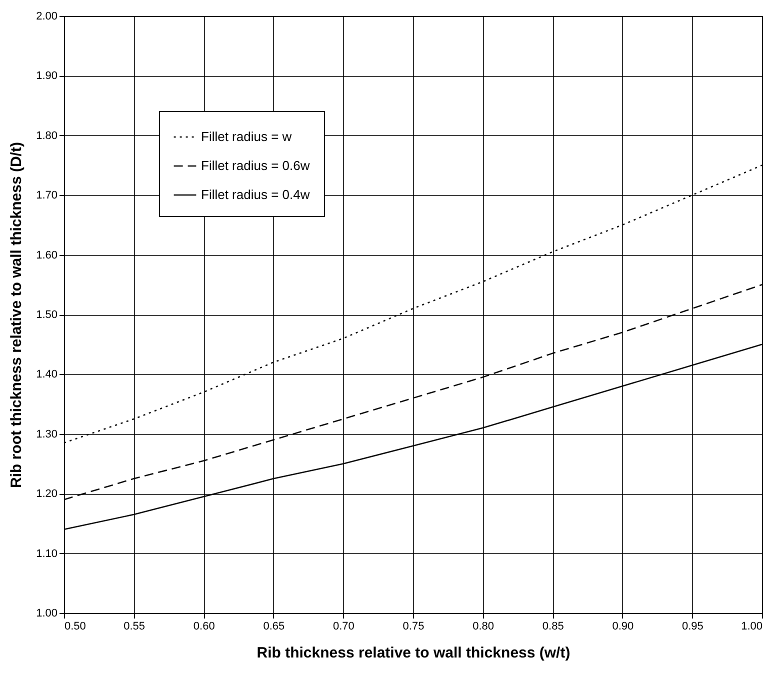 This screenshot has width=784, height=687. Describe the element at coordinates (553, 626) in the screenshot. I see `x-tick-label: 0.85` at that location.